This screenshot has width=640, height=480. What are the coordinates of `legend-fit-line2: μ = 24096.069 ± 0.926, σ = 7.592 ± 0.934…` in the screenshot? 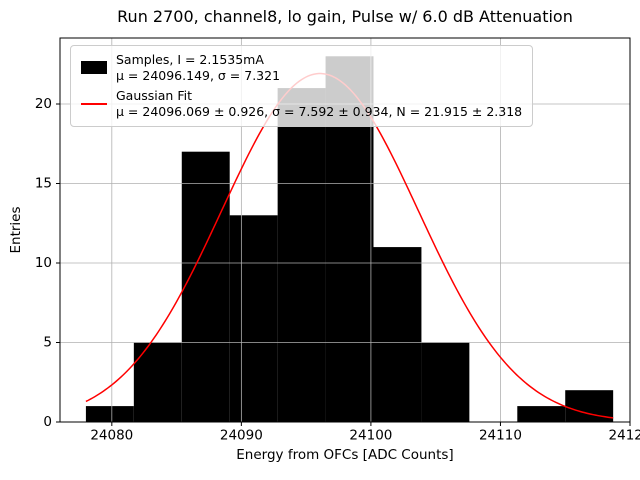 It's located at (319, 111).